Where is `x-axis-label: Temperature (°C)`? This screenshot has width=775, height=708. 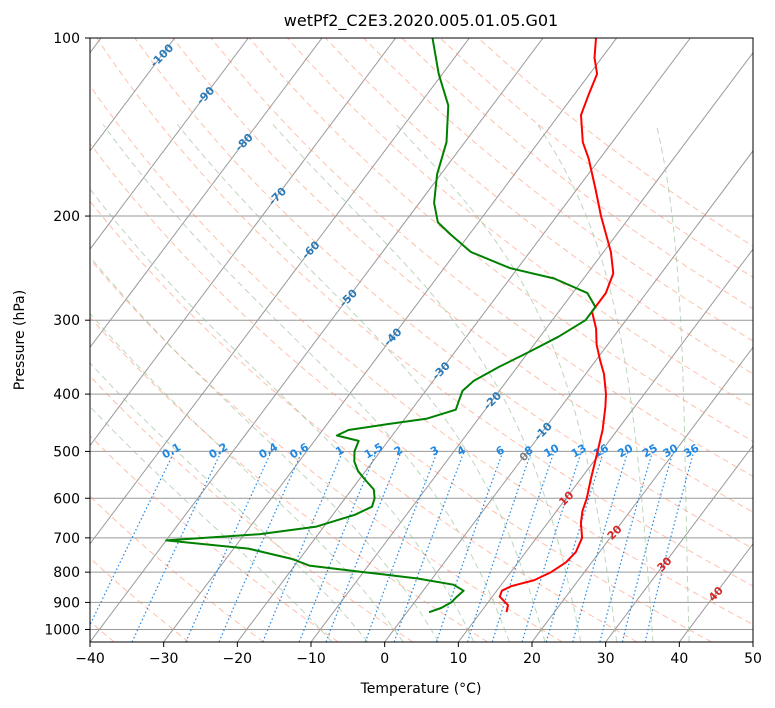
x-axis-label: Temperature (°C) is located at coordinates (421, 689).